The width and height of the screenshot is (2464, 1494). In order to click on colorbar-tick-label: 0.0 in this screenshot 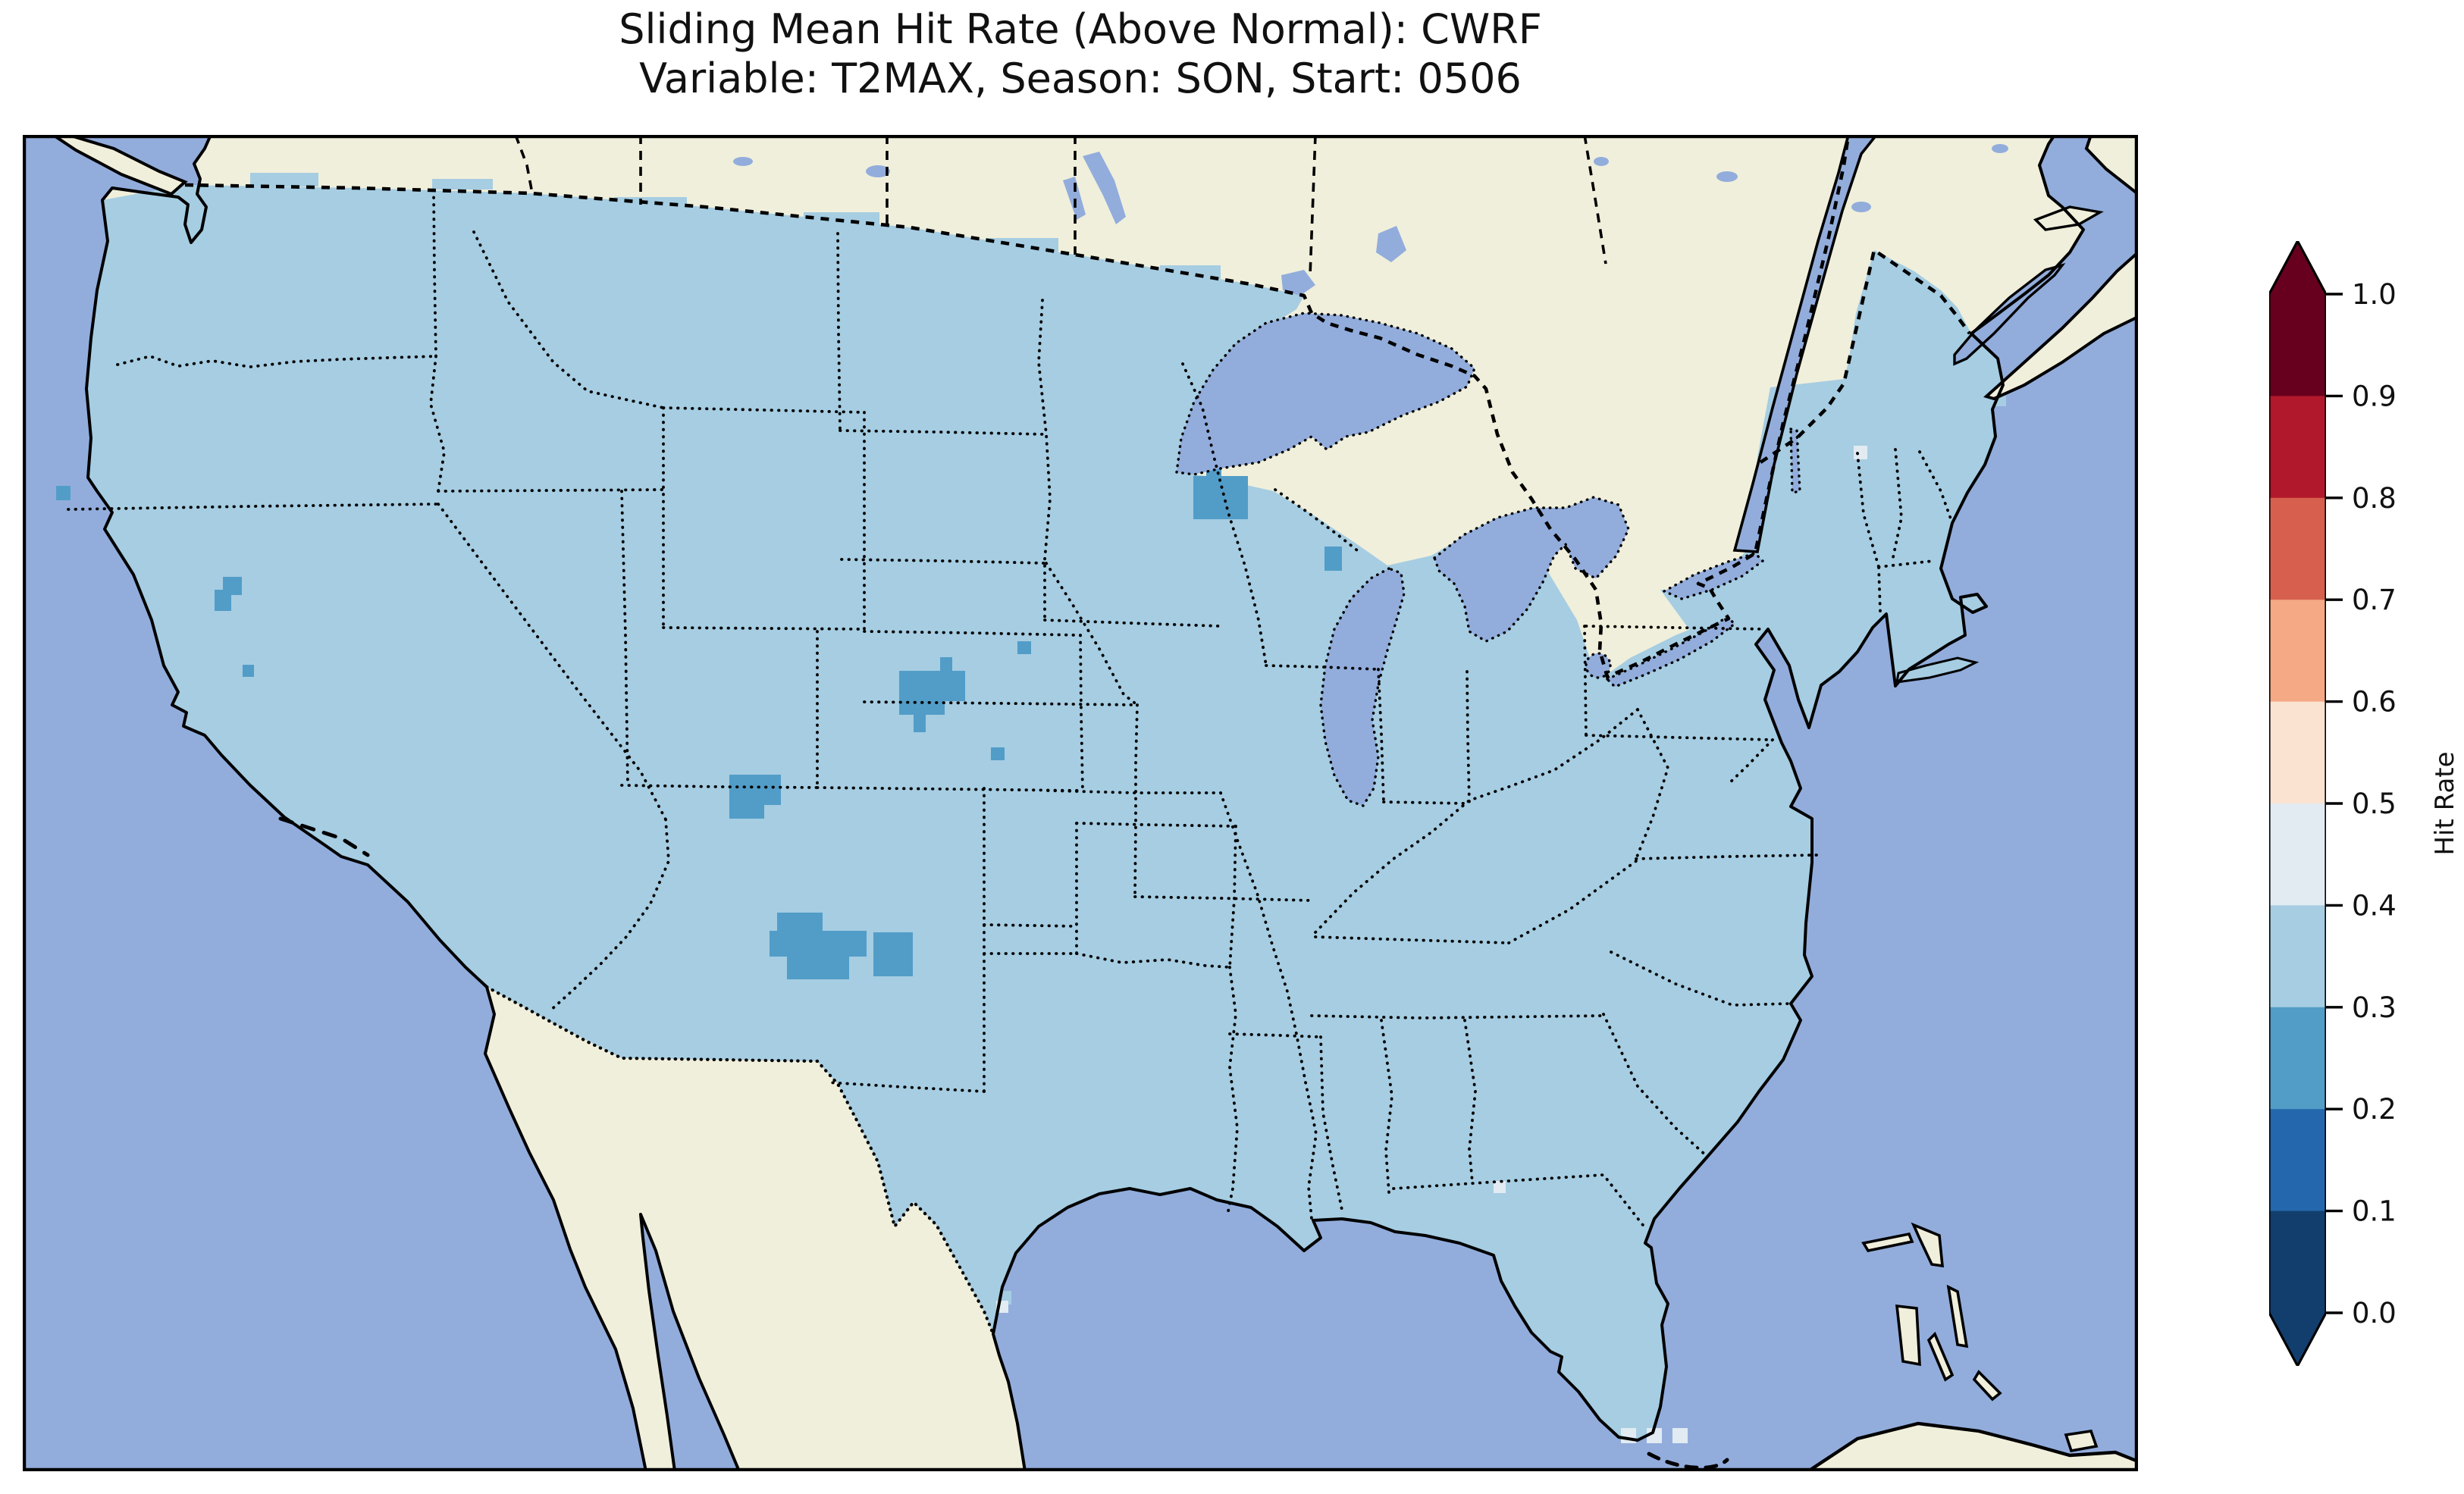, I will do `click(2374, 1313)`.